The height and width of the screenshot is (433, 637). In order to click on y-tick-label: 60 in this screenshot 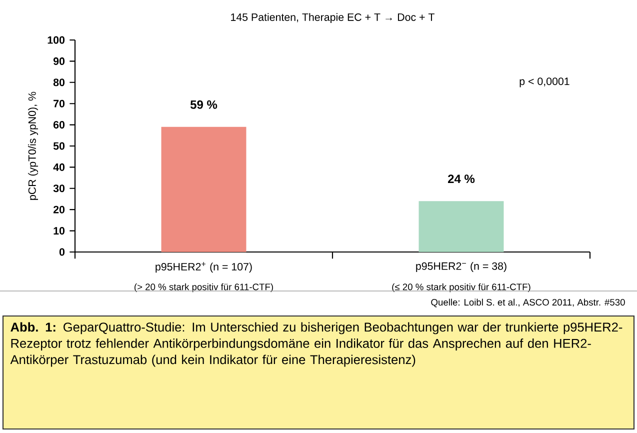, I will do `click(59, 125)`.